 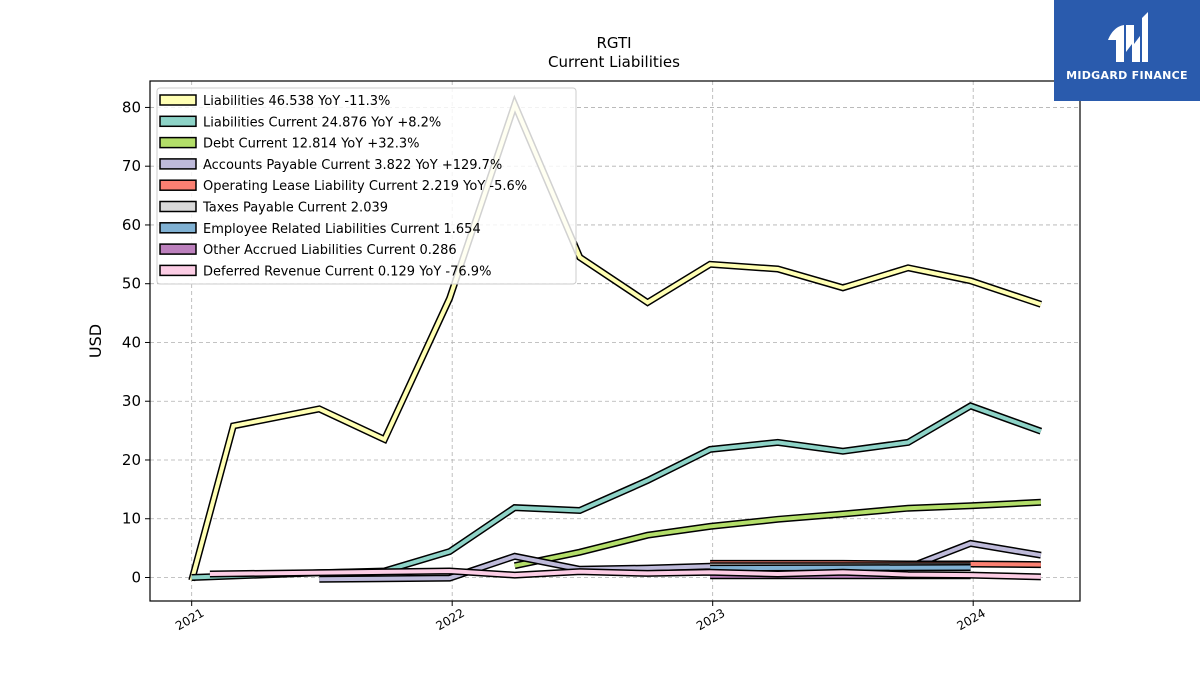 What do you see at coordinates (131, 284) in the screenshot?
I see `y-tick-label: 50` at bounding box center [131, 284].